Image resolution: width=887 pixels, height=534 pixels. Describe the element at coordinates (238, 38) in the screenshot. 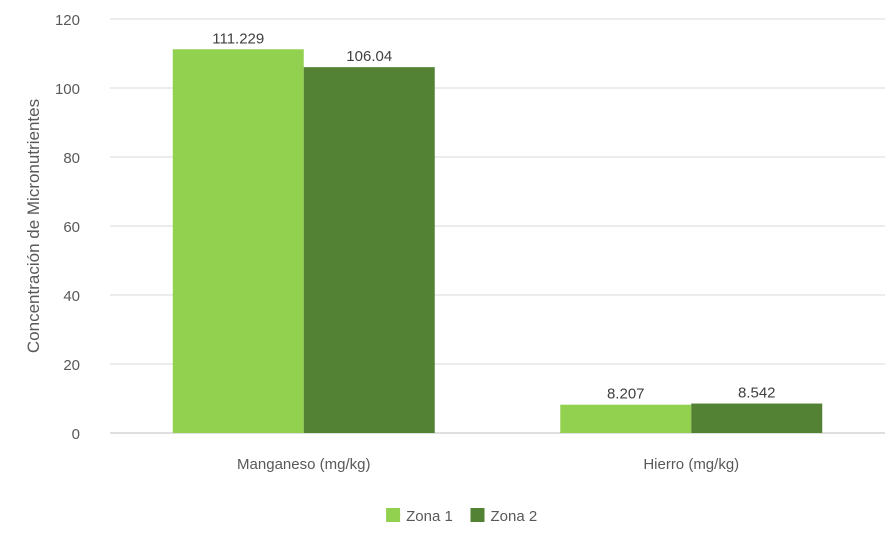

I see `data-label: 111.229` at that location.